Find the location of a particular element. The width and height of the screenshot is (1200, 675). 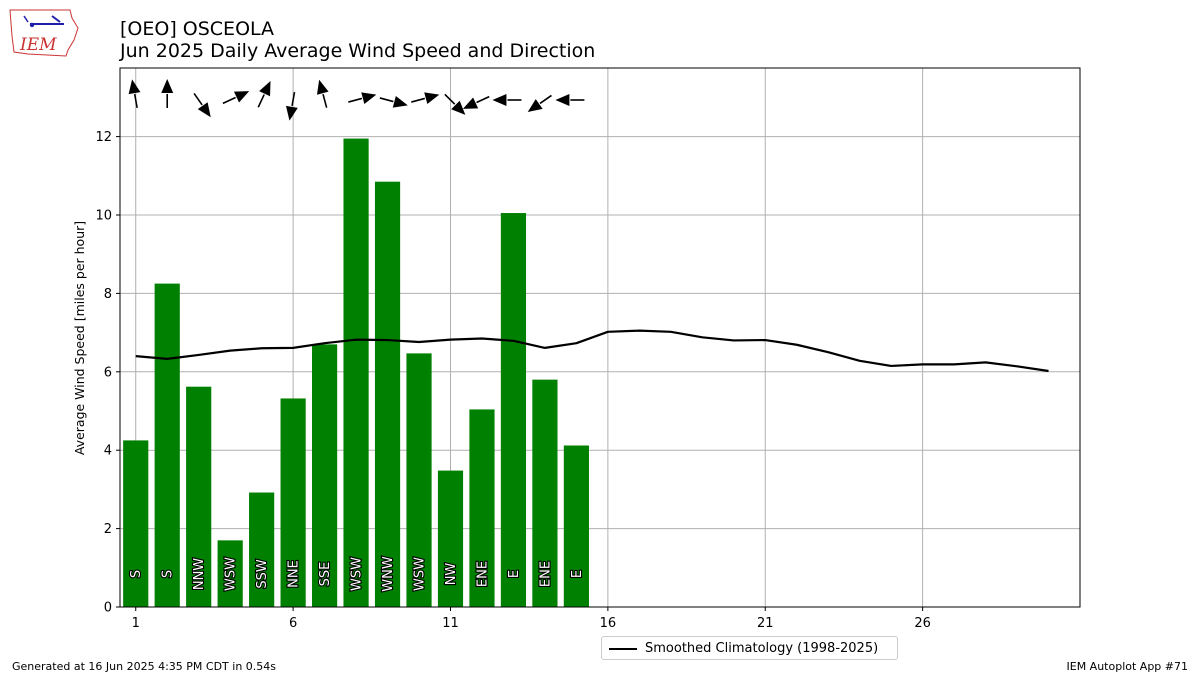

y-tick-label: 6 is located at coordinates (108, 372).